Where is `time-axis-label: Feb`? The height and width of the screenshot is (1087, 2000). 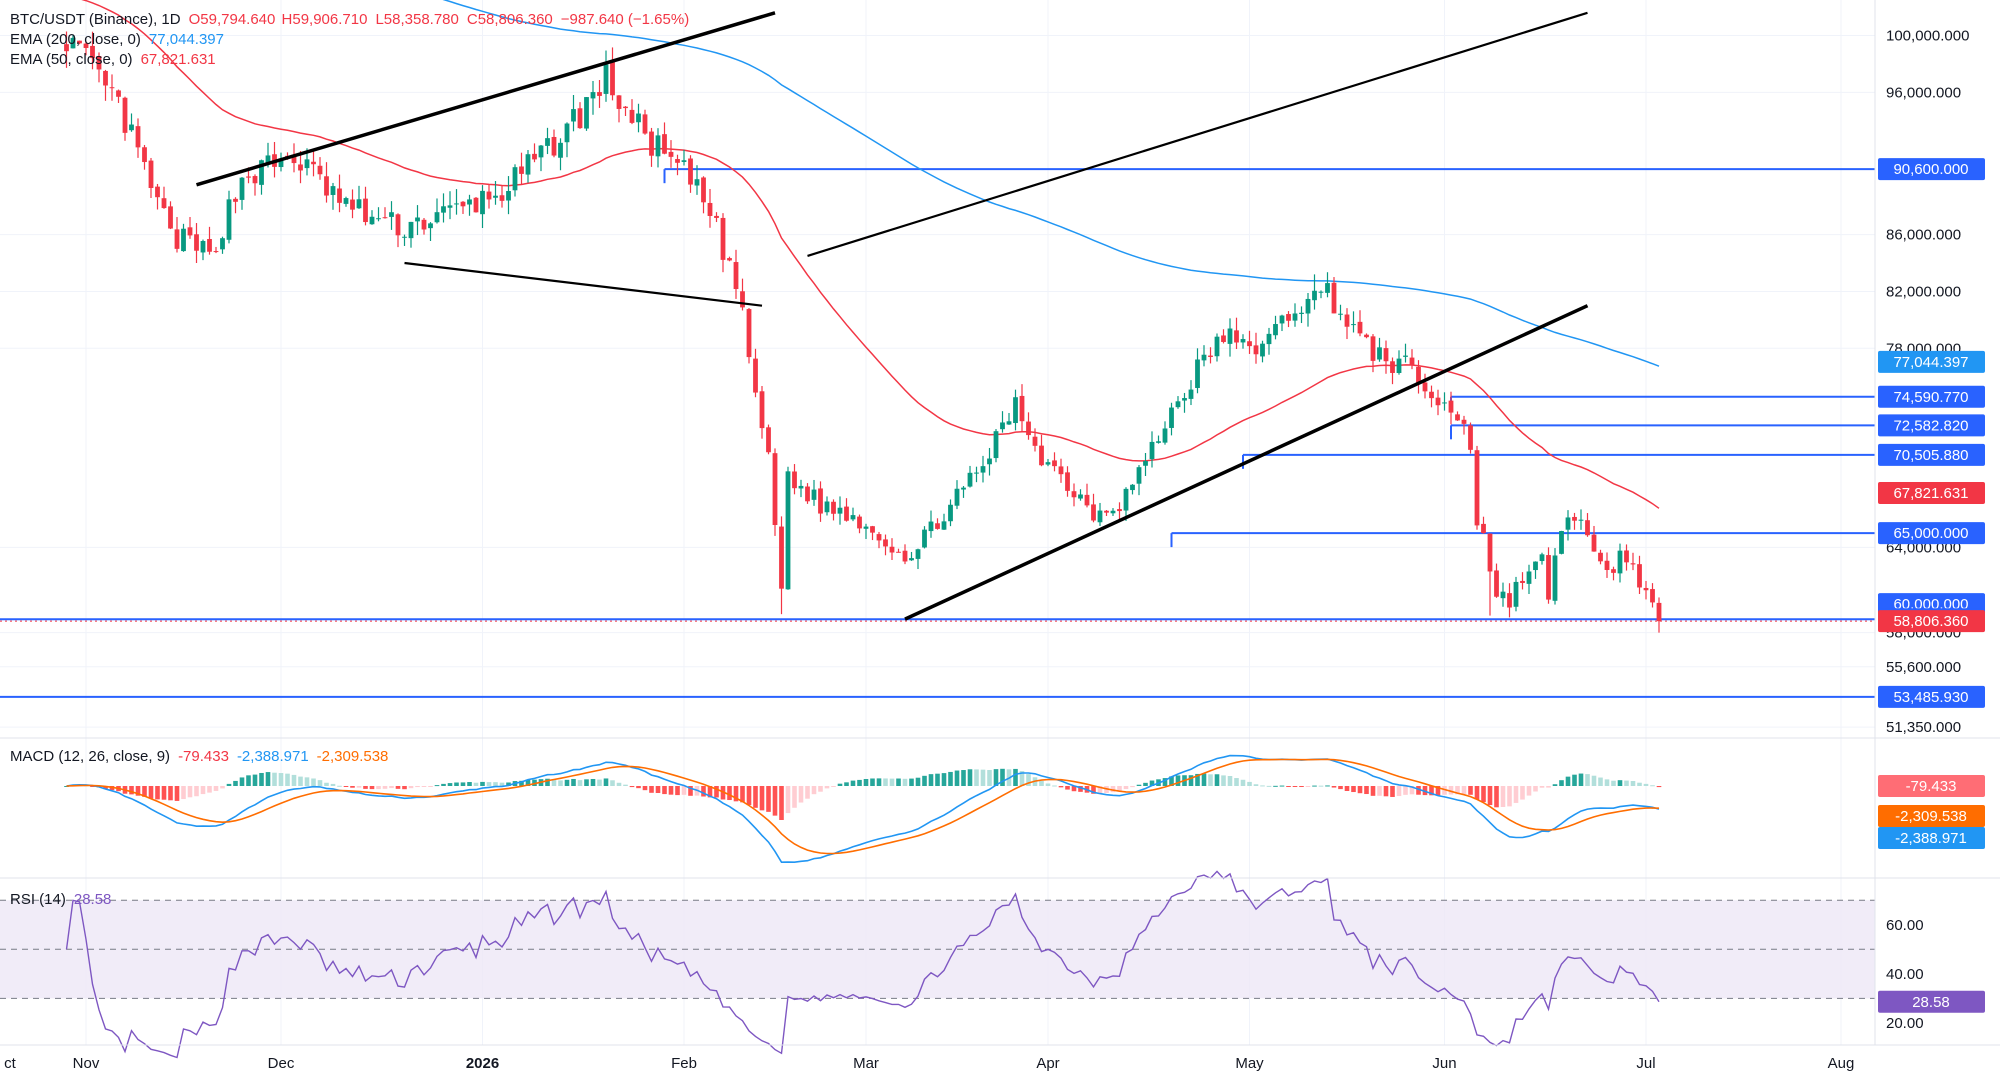 time-axis-label: Feb is located at coordinates (684, 1063).